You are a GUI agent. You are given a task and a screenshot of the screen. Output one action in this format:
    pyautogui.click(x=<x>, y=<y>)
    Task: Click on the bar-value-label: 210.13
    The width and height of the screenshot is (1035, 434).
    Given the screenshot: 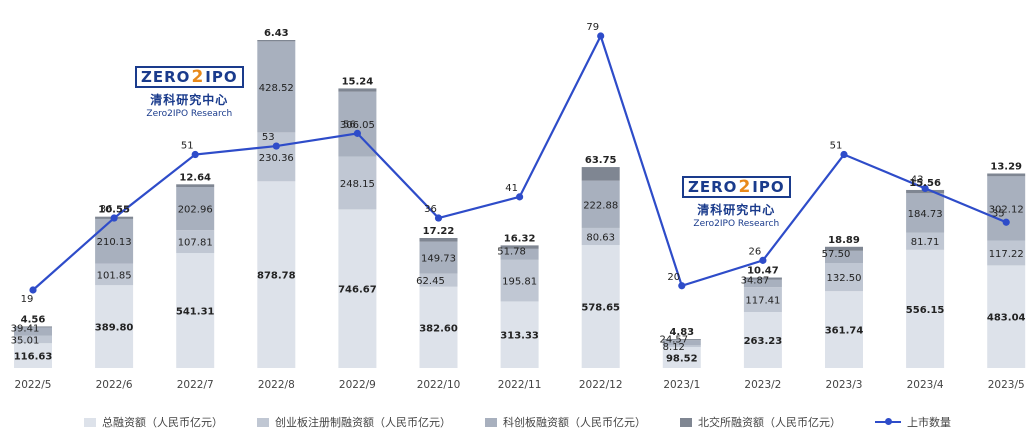 What is the action you would take?
    pyautogui.click(x=114, y=242)
    